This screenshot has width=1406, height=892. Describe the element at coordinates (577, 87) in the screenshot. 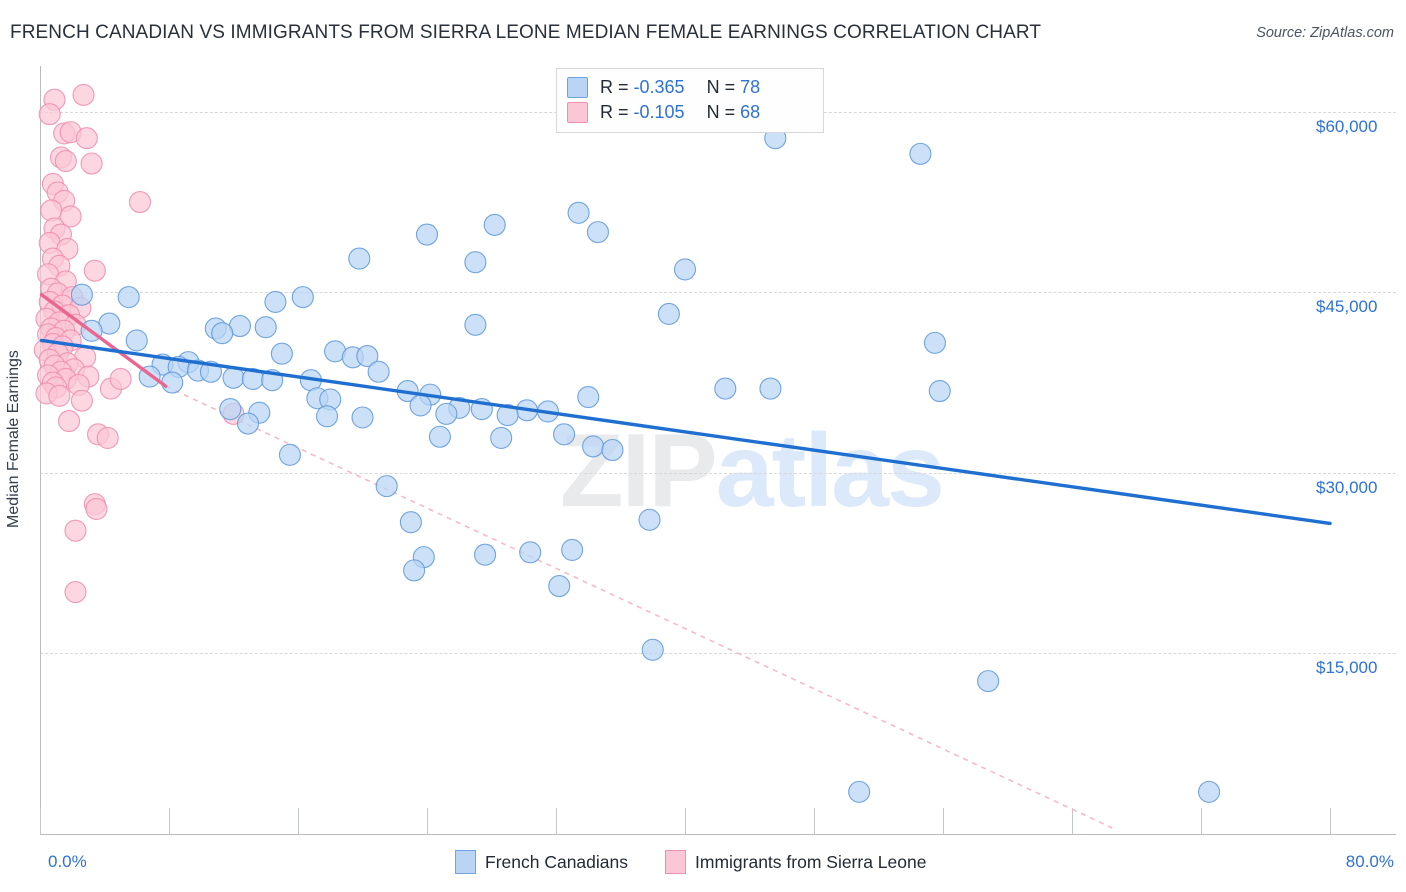

I see `blue-swatch-icon` at that location.